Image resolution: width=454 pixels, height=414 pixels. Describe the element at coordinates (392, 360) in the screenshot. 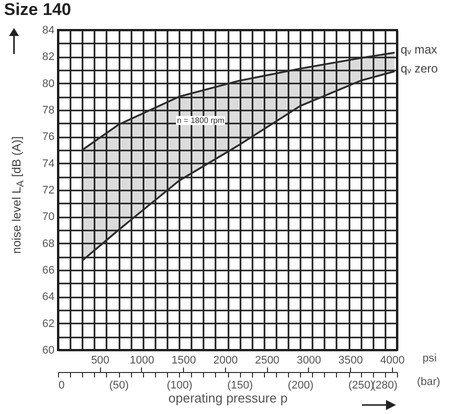

I see `x2-tick-label: 4000` at that location.